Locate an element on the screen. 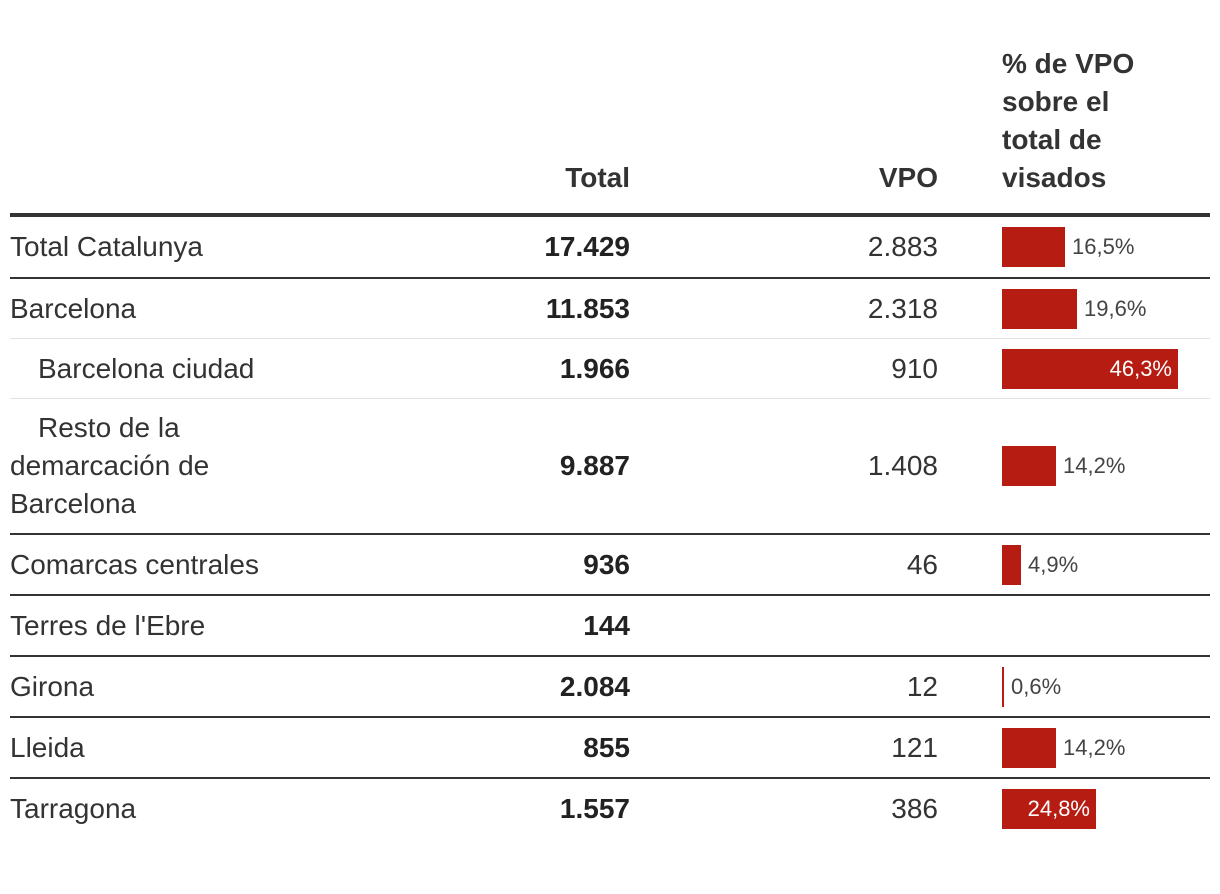 The height and width of the screenshot is (894, 1220). row-total: 1.557 is located at coordinates (594, 808).